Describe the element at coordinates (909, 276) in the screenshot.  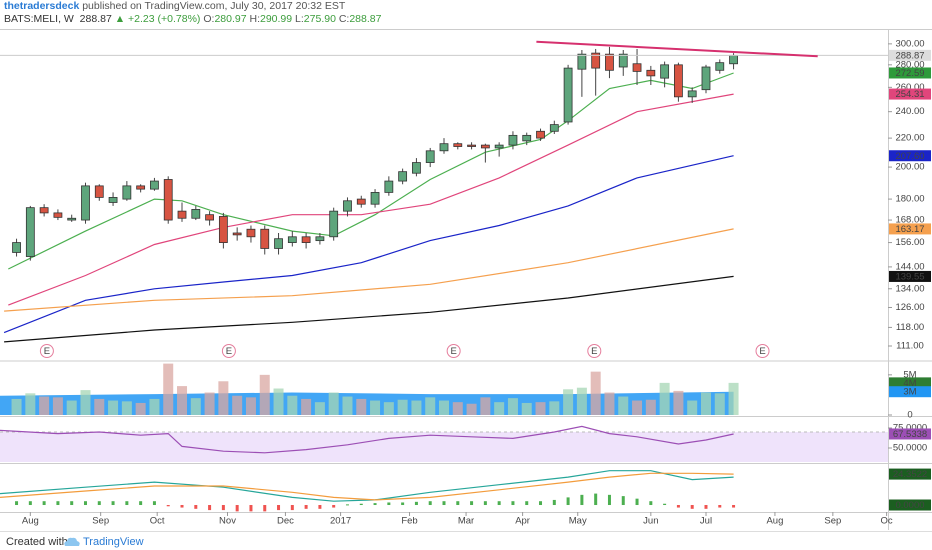
I see `price-label: 139.55` at that location.